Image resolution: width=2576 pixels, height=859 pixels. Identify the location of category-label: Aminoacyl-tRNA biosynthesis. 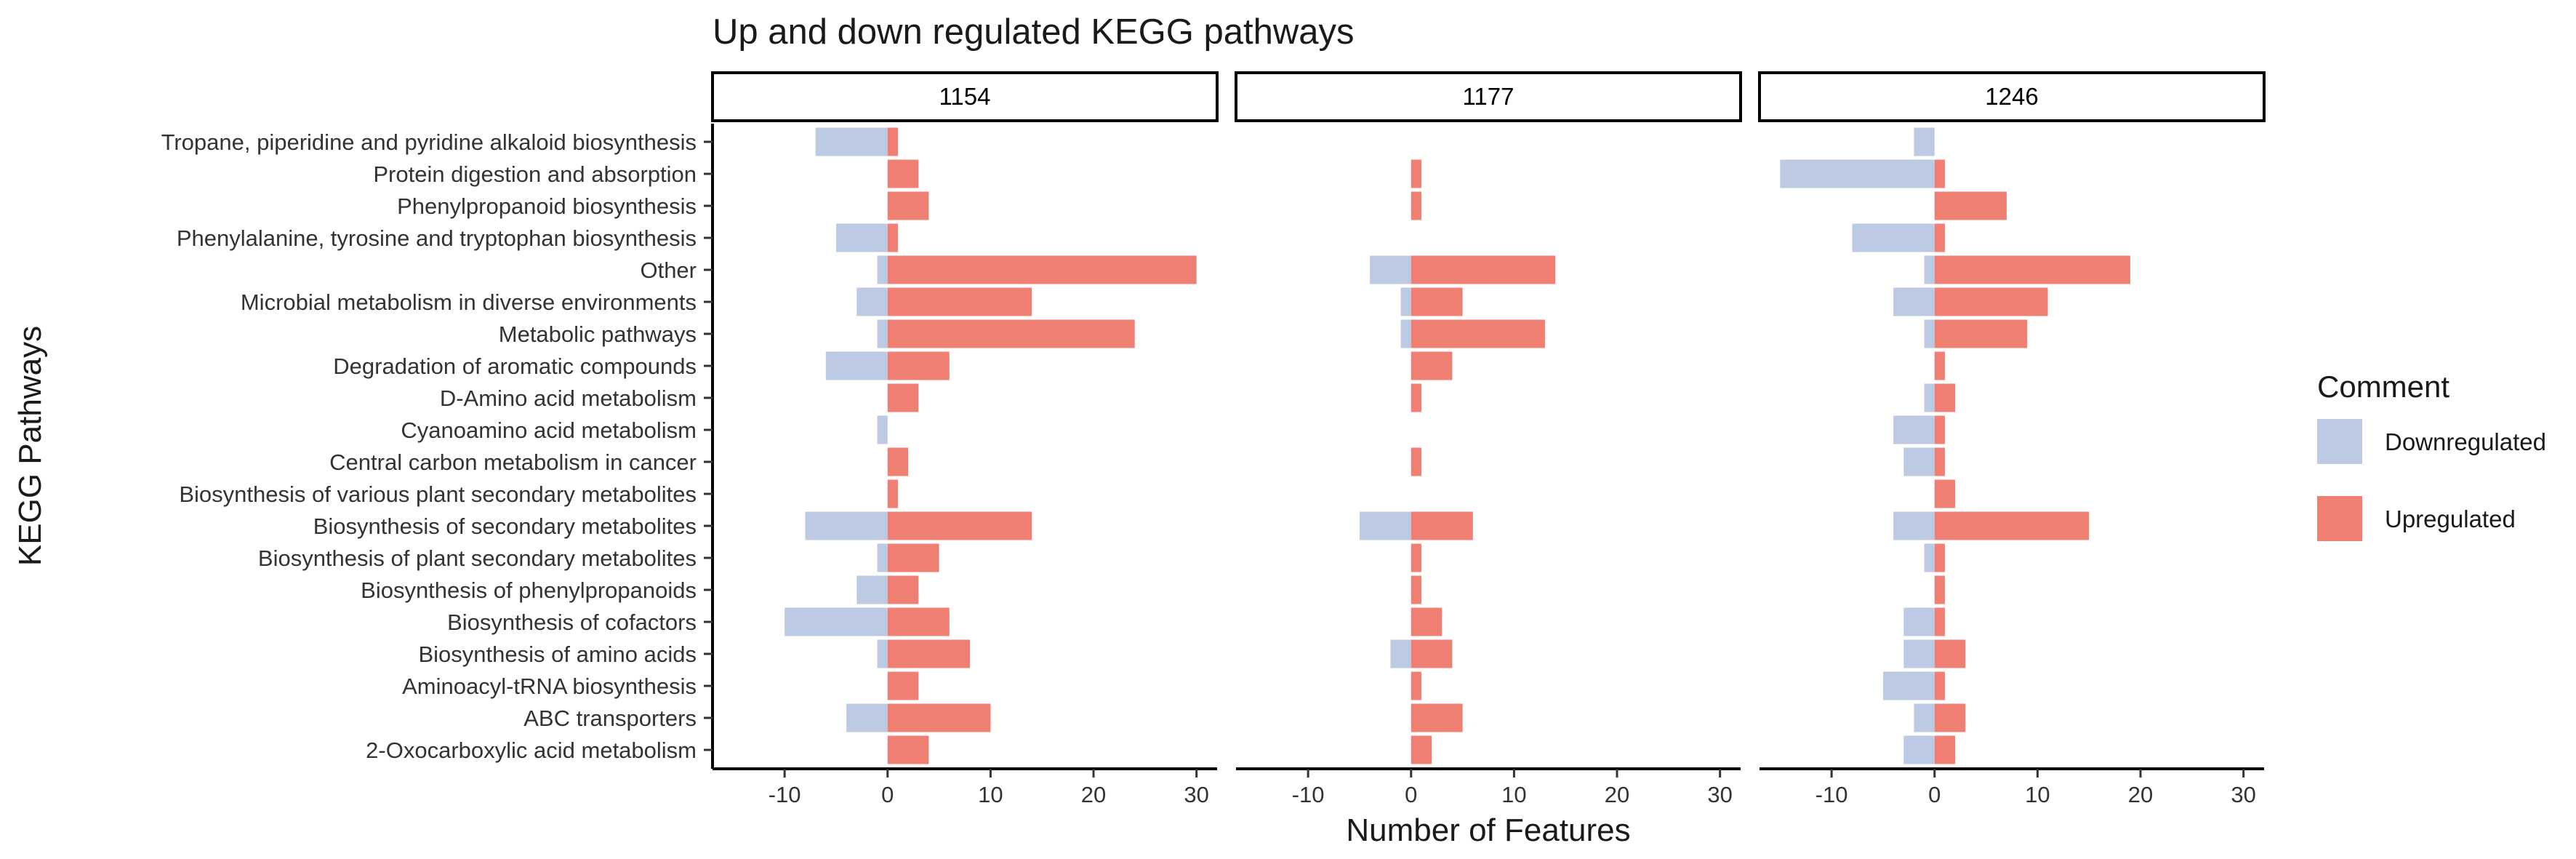
(549, 686).